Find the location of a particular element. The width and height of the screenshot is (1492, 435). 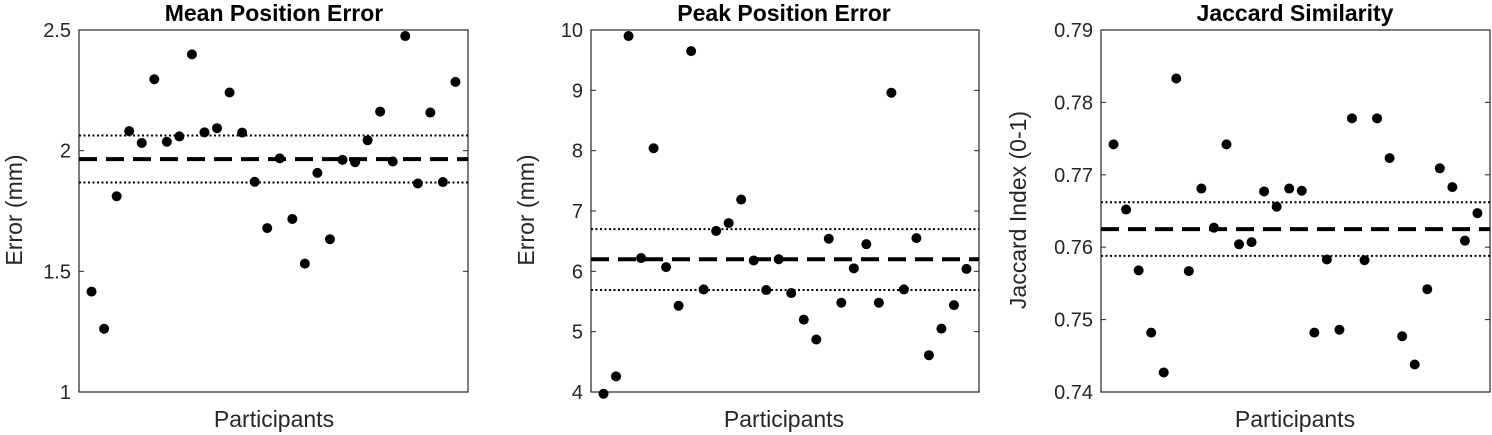

y-tick-label: 2.5 is located at coordinates (57, 31).